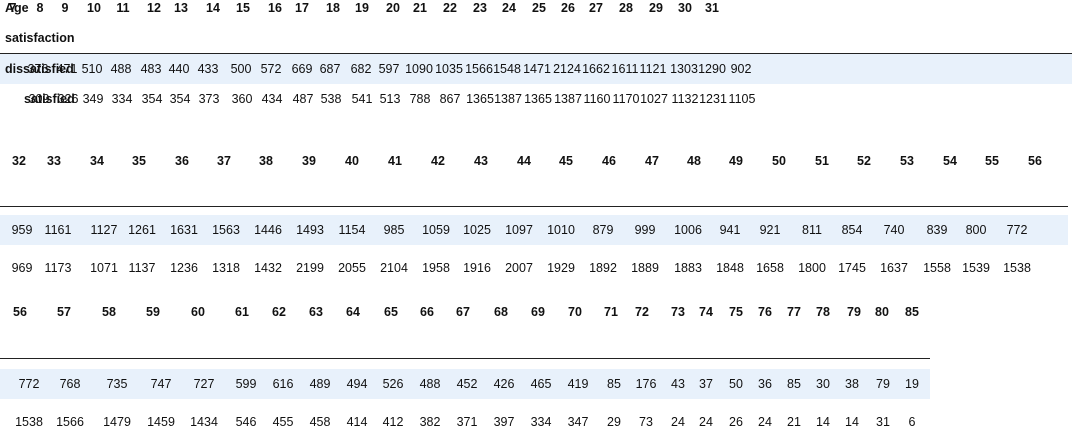 This screenshot has height=439, width=1072. What do you see at coordinates (427, 312) in the screenshot?
I see `age-header-cell: 66` at bounding box center [427, 312].